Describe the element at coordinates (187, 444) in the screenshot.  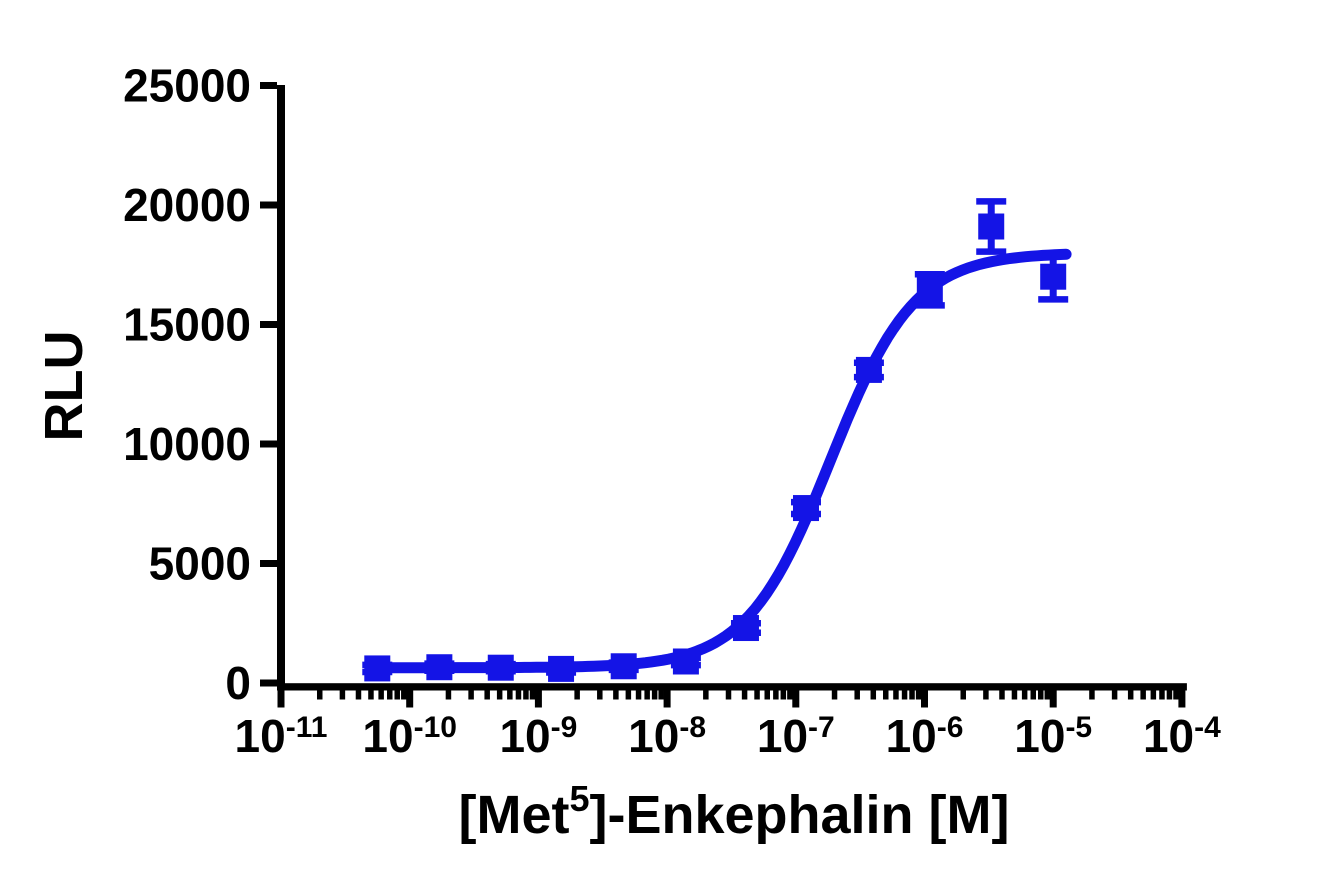
I see `y-tick-label: 10000` at that location.